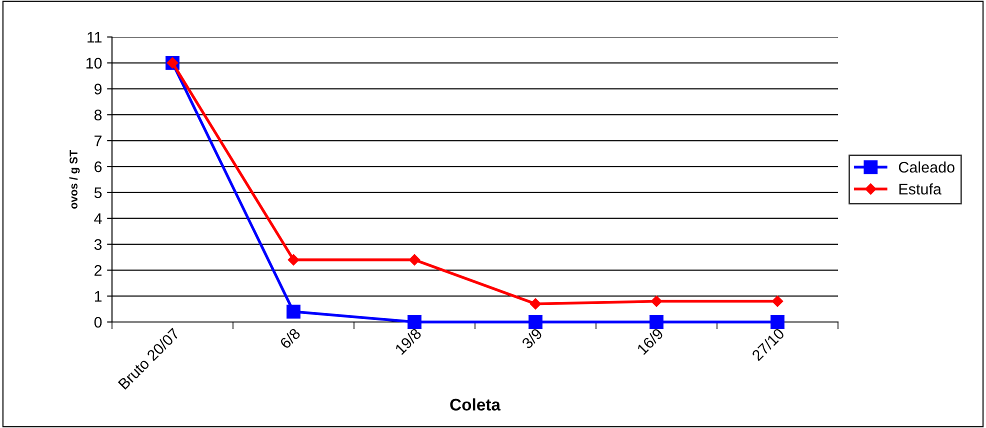 This screenshot has height=428, width=986. Describe the element at coordinates (926, 167) in the screenshot. I see `legend-label: Caleado` at that location.